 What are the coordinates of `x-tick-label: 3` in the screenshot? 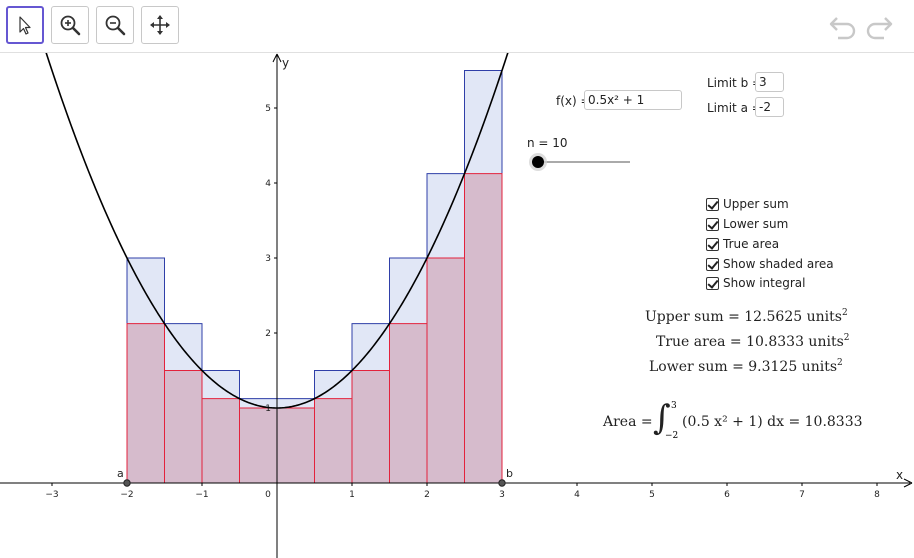 It's located at (502, 495).